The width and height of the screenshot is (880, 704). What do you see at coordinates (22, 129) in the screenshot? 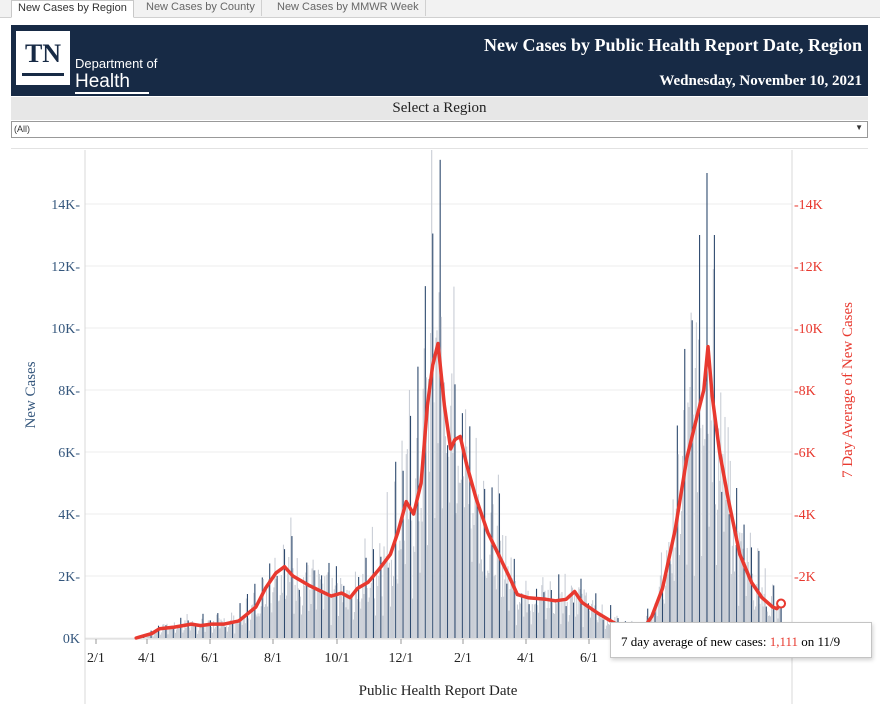
I see `region-dropdown-value: (All)` at bounding box center [22, 129].